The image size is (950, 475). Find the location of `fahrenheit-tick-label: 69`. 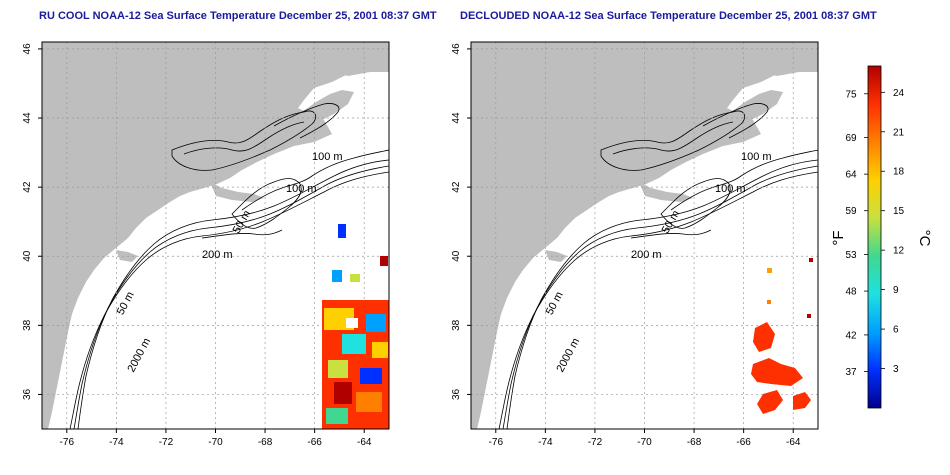

fahrenheit-tick-label: 69 is located at coordinates (851, 138).